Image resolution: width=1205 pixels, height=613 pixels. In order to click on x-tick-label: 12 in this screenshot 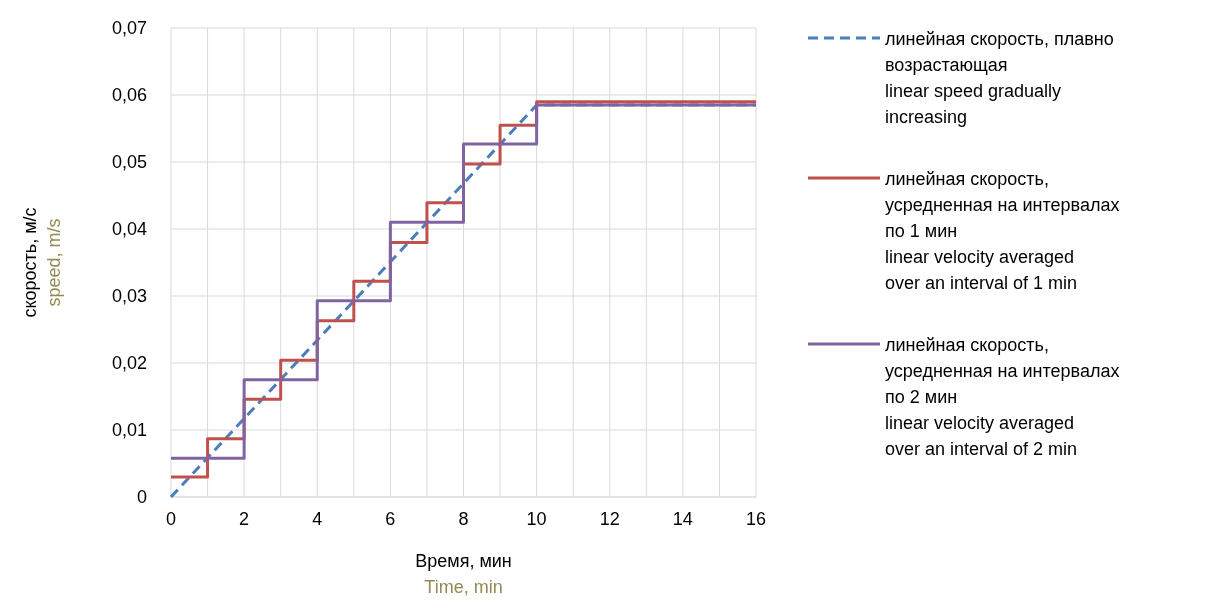, I will do `click(609, 519)`.